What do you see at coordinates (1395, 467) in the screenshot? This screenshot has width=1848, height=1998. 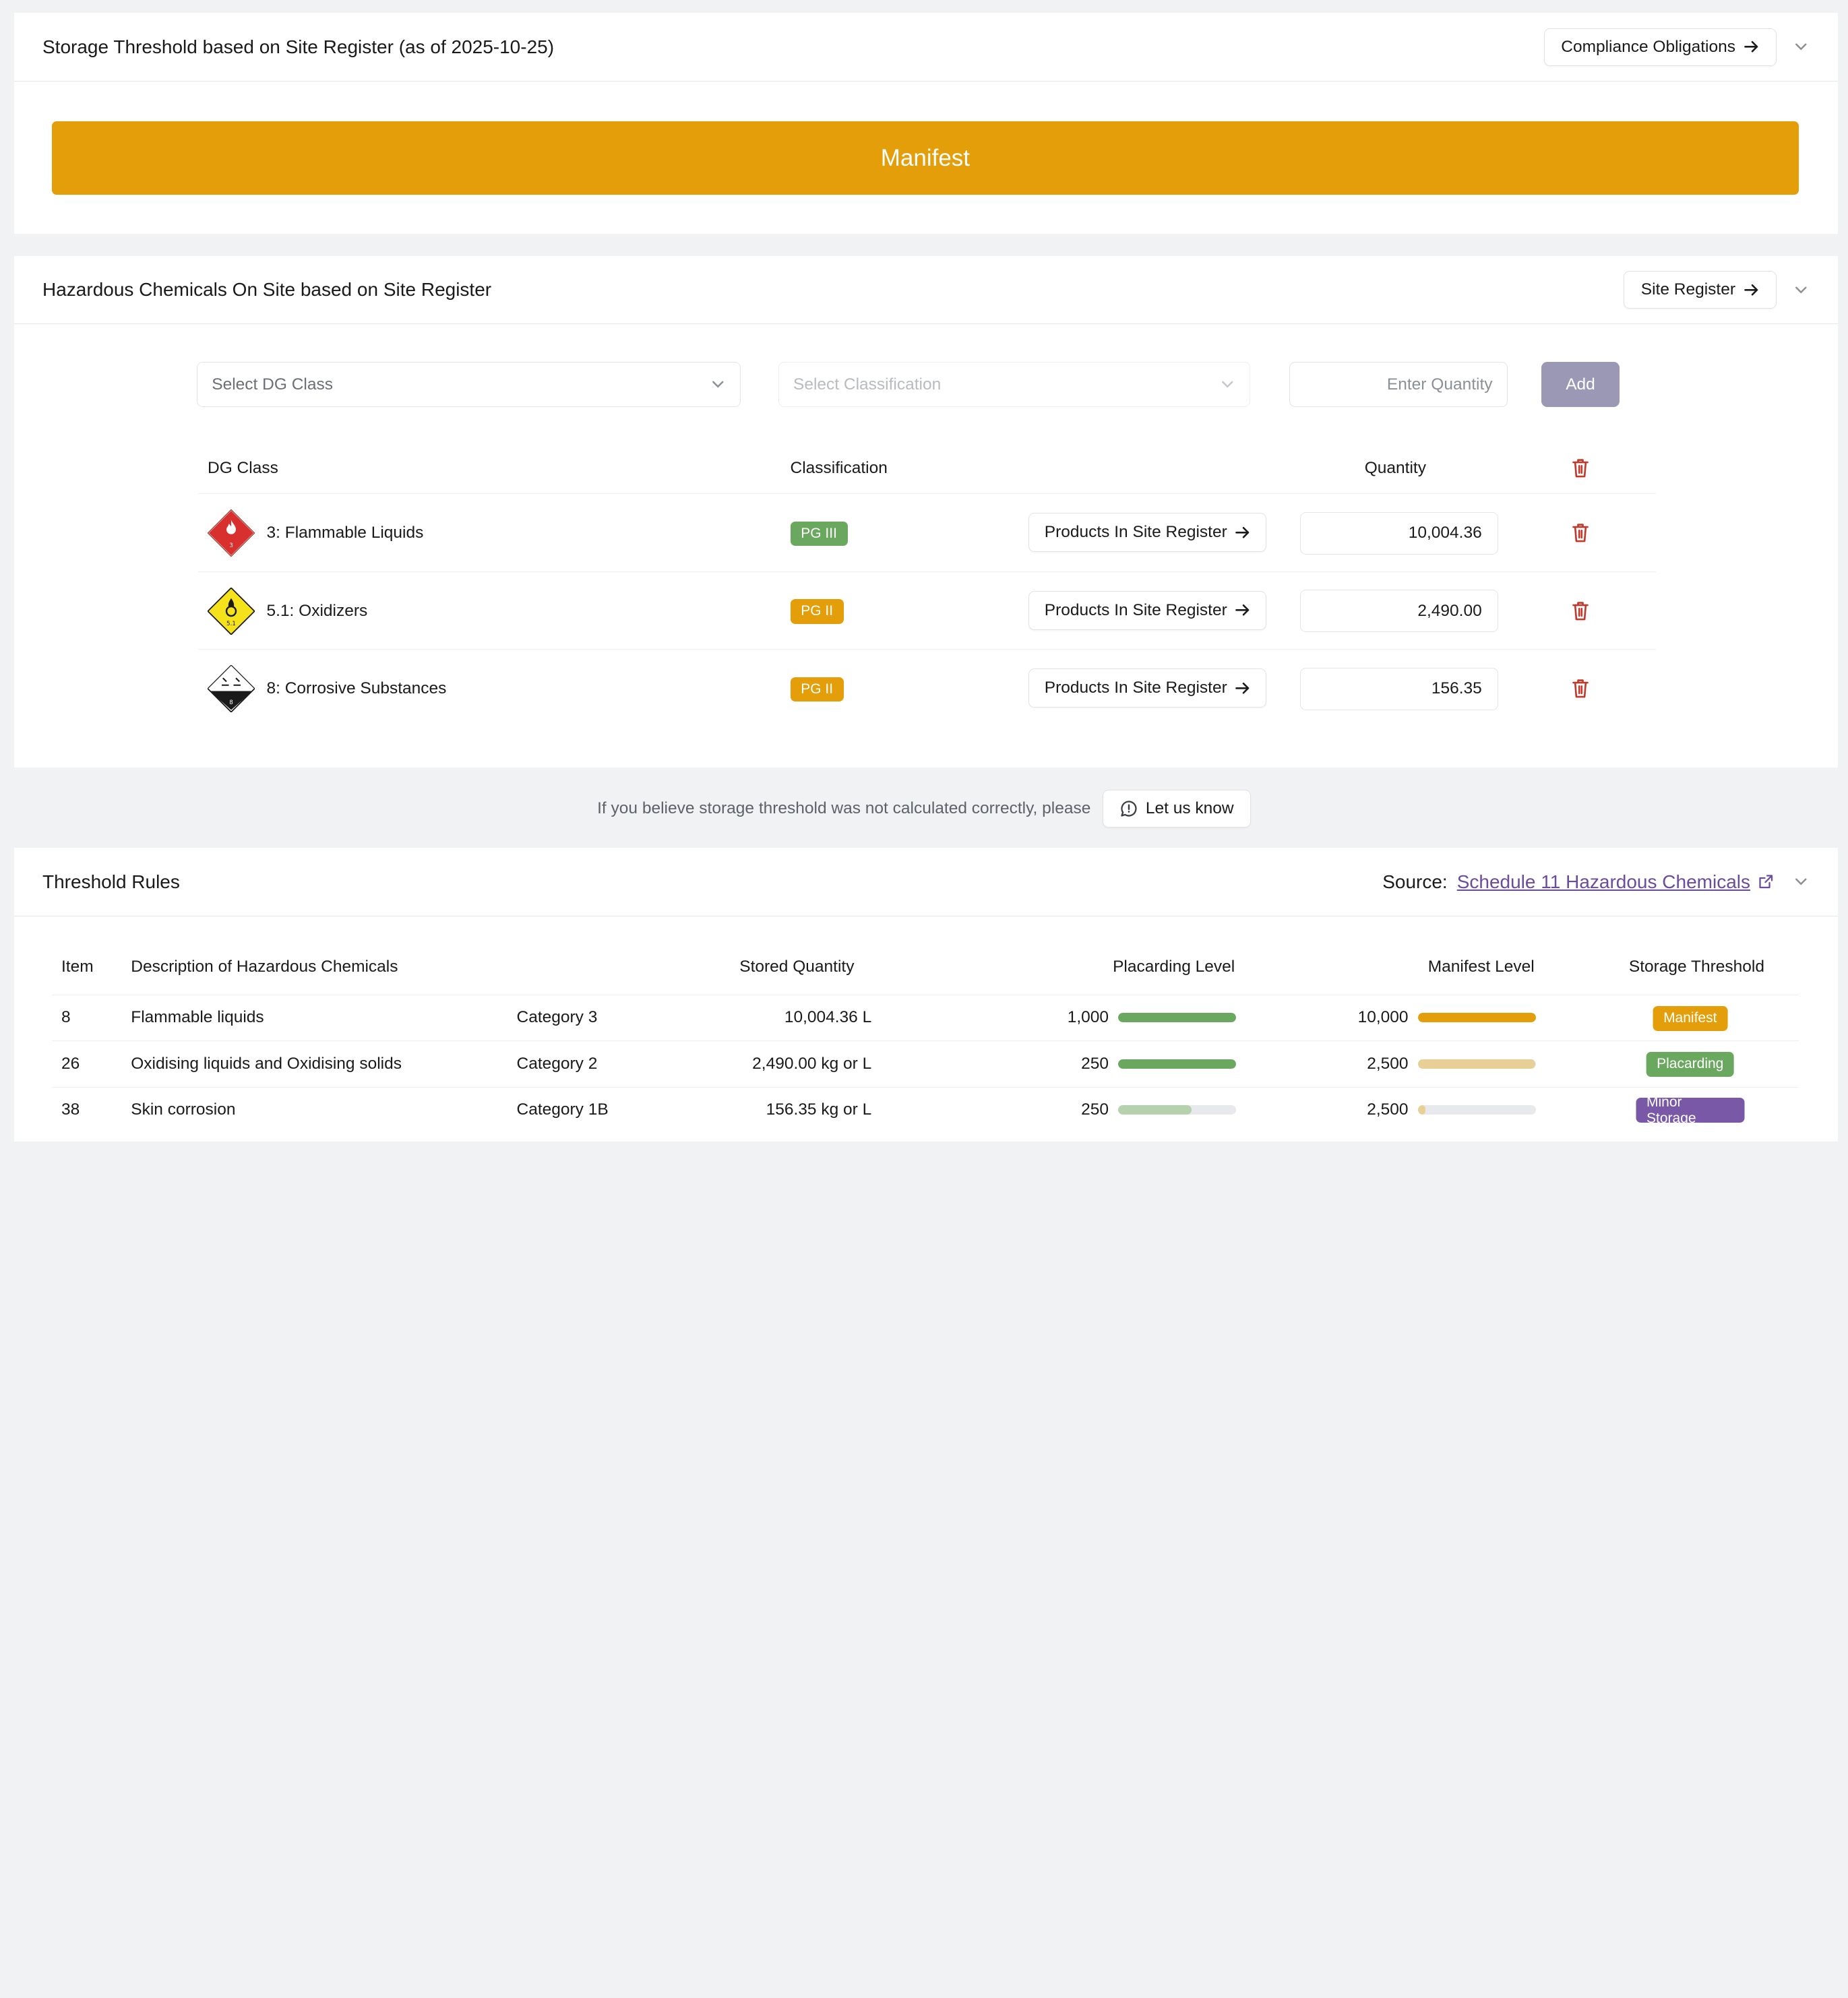 I see `quantity-header: Quantity` at bounding box center [1395, 467].